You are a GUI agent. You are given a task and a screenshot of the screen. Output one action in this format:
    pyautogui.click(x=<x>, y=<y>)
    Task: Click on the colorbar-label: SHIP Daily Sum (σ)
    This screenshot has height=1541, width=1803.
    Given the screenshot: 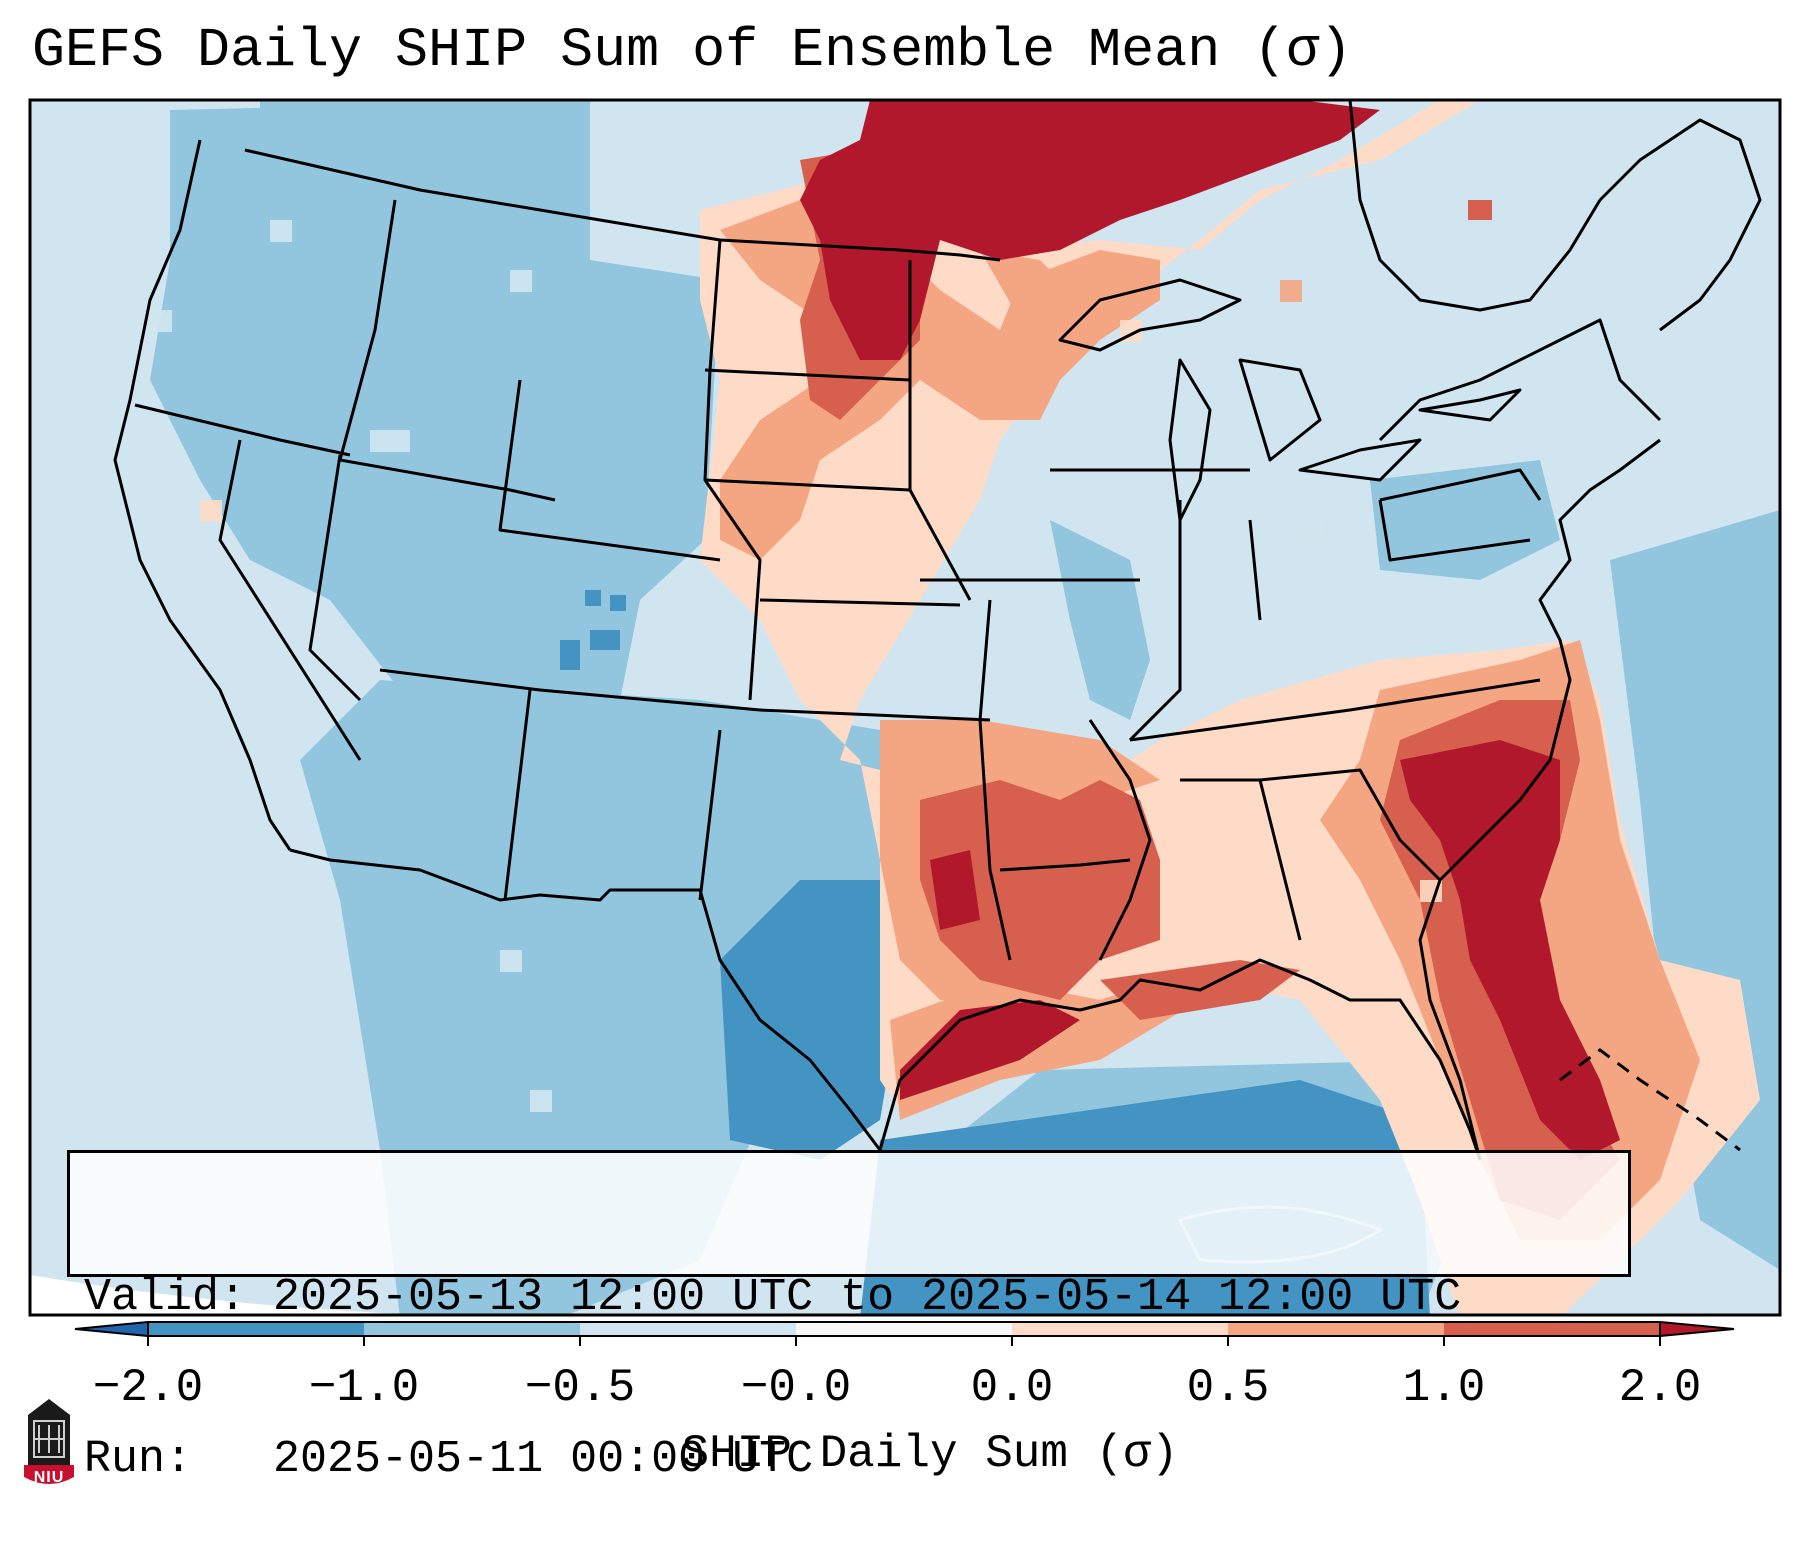 What is the action you would take?
    pyautogui.click(x=930, y=1454)
    